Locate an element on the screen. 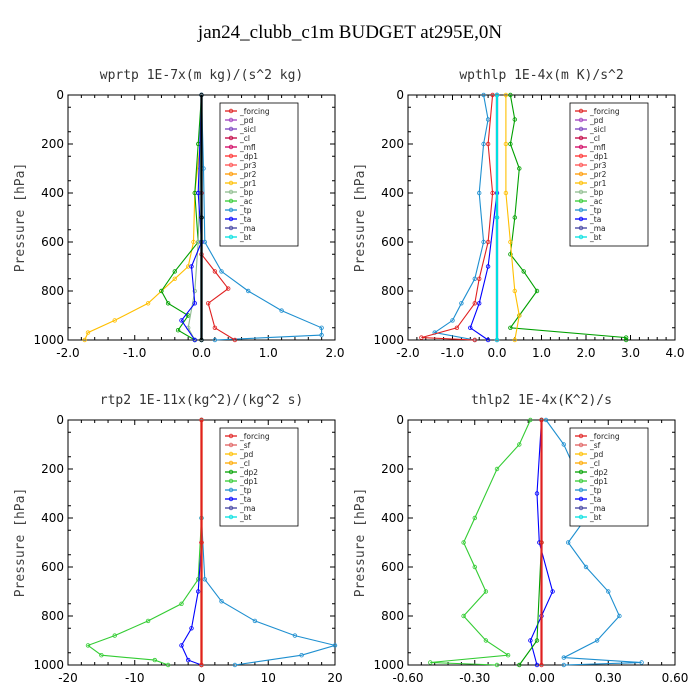  legend-label: _cl is located at coordinates (594, 138).